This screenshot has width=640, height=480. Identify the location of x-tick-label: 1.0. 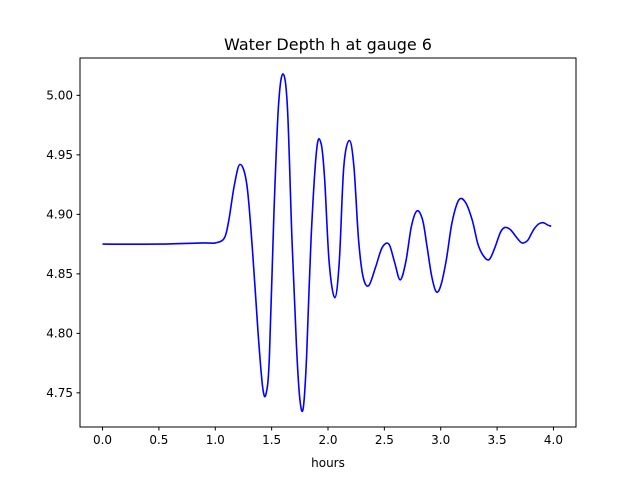
(215, 440).